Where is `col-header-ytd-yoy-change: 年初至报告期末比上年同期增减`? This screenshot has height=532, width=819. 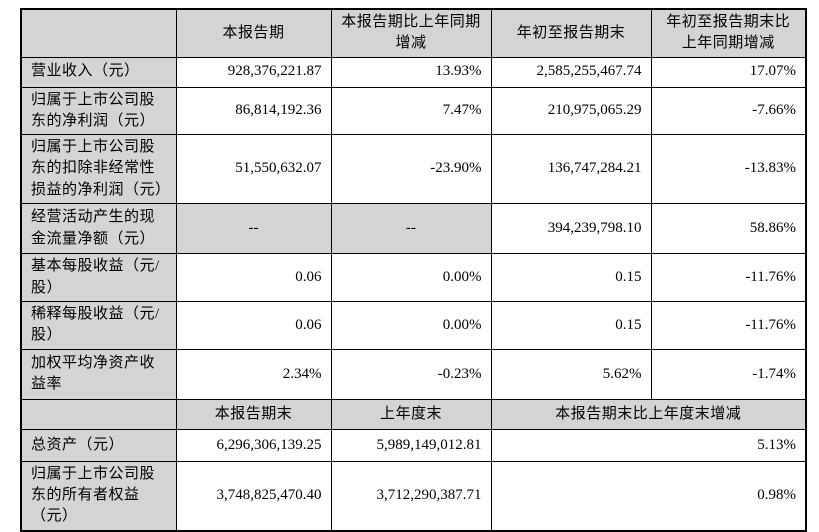
col-header-ytd-yoy-change: 年初至报告期末比上年同期增减 is located at coordinates (728, 33).